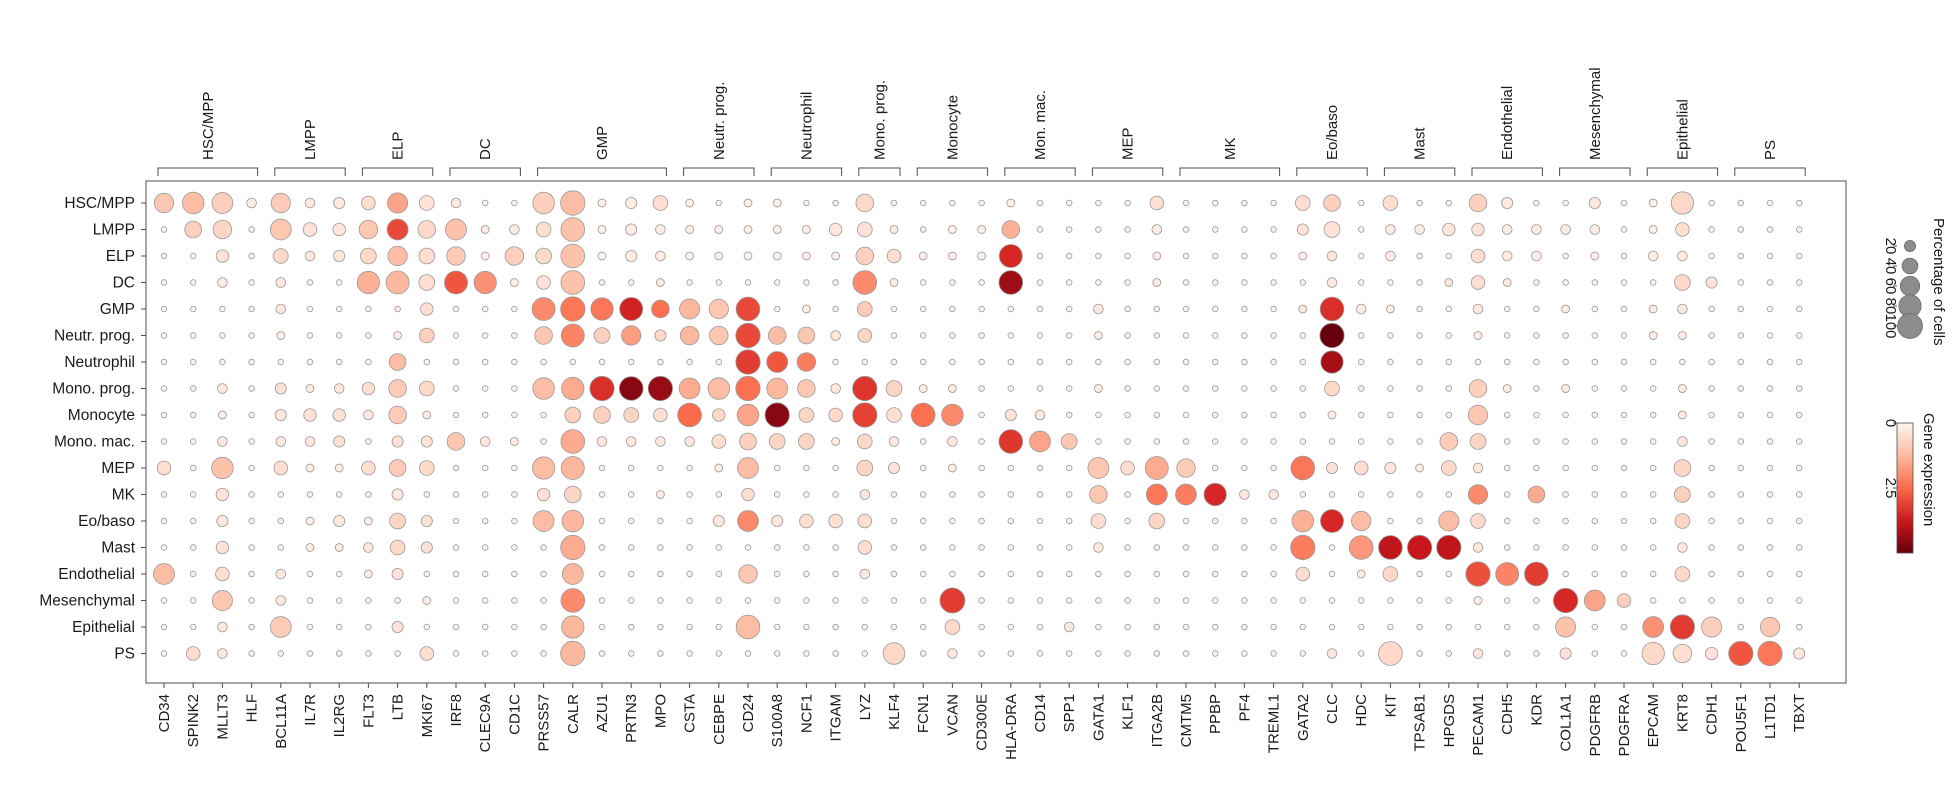  I want to click on group-bracket, so click(208, 171).